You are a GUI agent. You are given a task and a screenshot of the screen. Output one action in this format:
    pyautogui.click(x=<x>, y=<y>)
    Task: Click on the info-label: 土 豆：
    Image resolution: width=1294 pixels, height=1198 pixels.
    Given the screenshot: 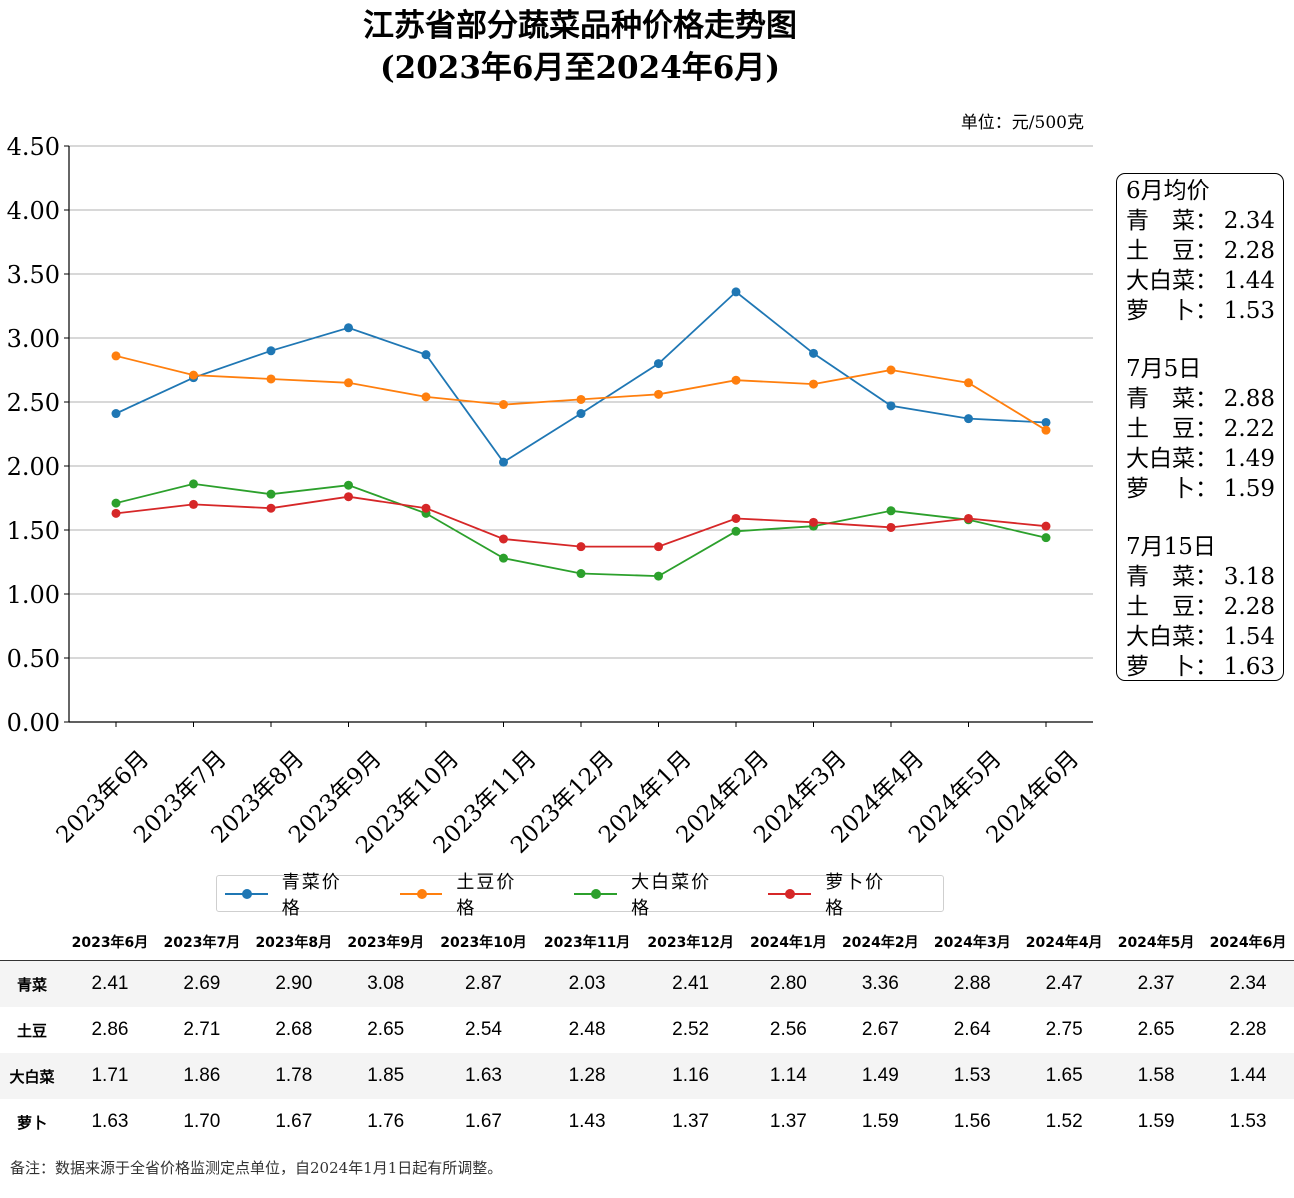 What is the action you would take?
    pyautogui.click(x=1172, y=607)
    